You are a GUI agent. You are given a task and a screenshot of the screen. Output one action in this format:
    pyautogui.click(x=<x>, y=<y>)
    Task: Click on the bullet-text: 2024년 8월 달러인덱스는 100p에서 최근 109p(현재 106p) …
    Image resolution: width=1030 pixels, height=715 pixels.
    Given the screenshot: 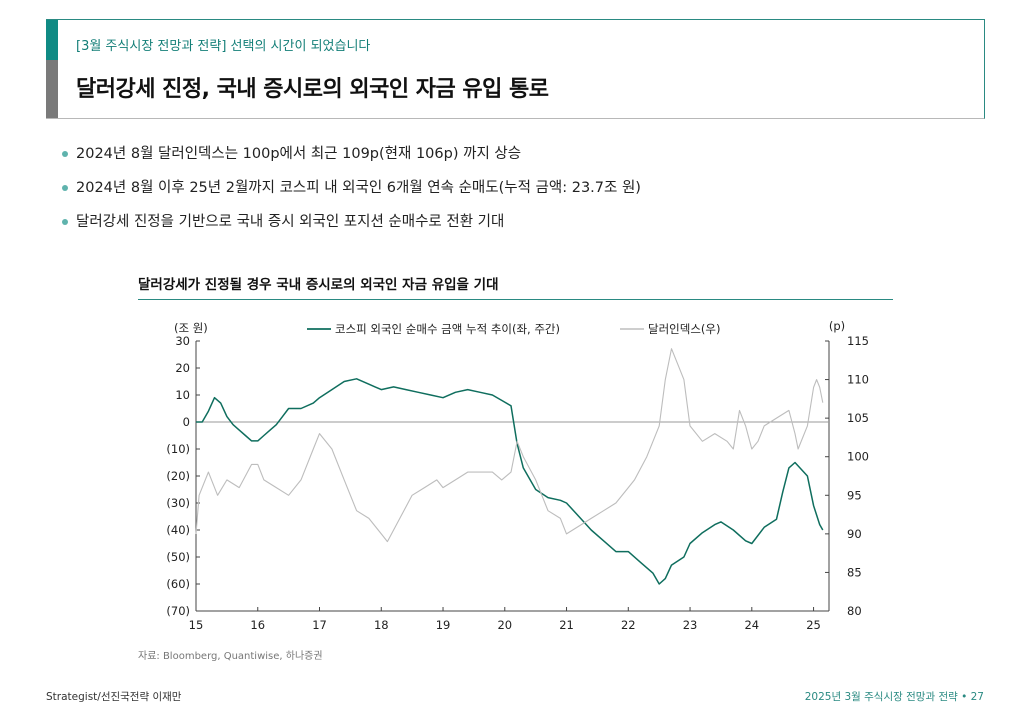 What is the action you would take?
    pyautogui.click(x=299, y=154)
    